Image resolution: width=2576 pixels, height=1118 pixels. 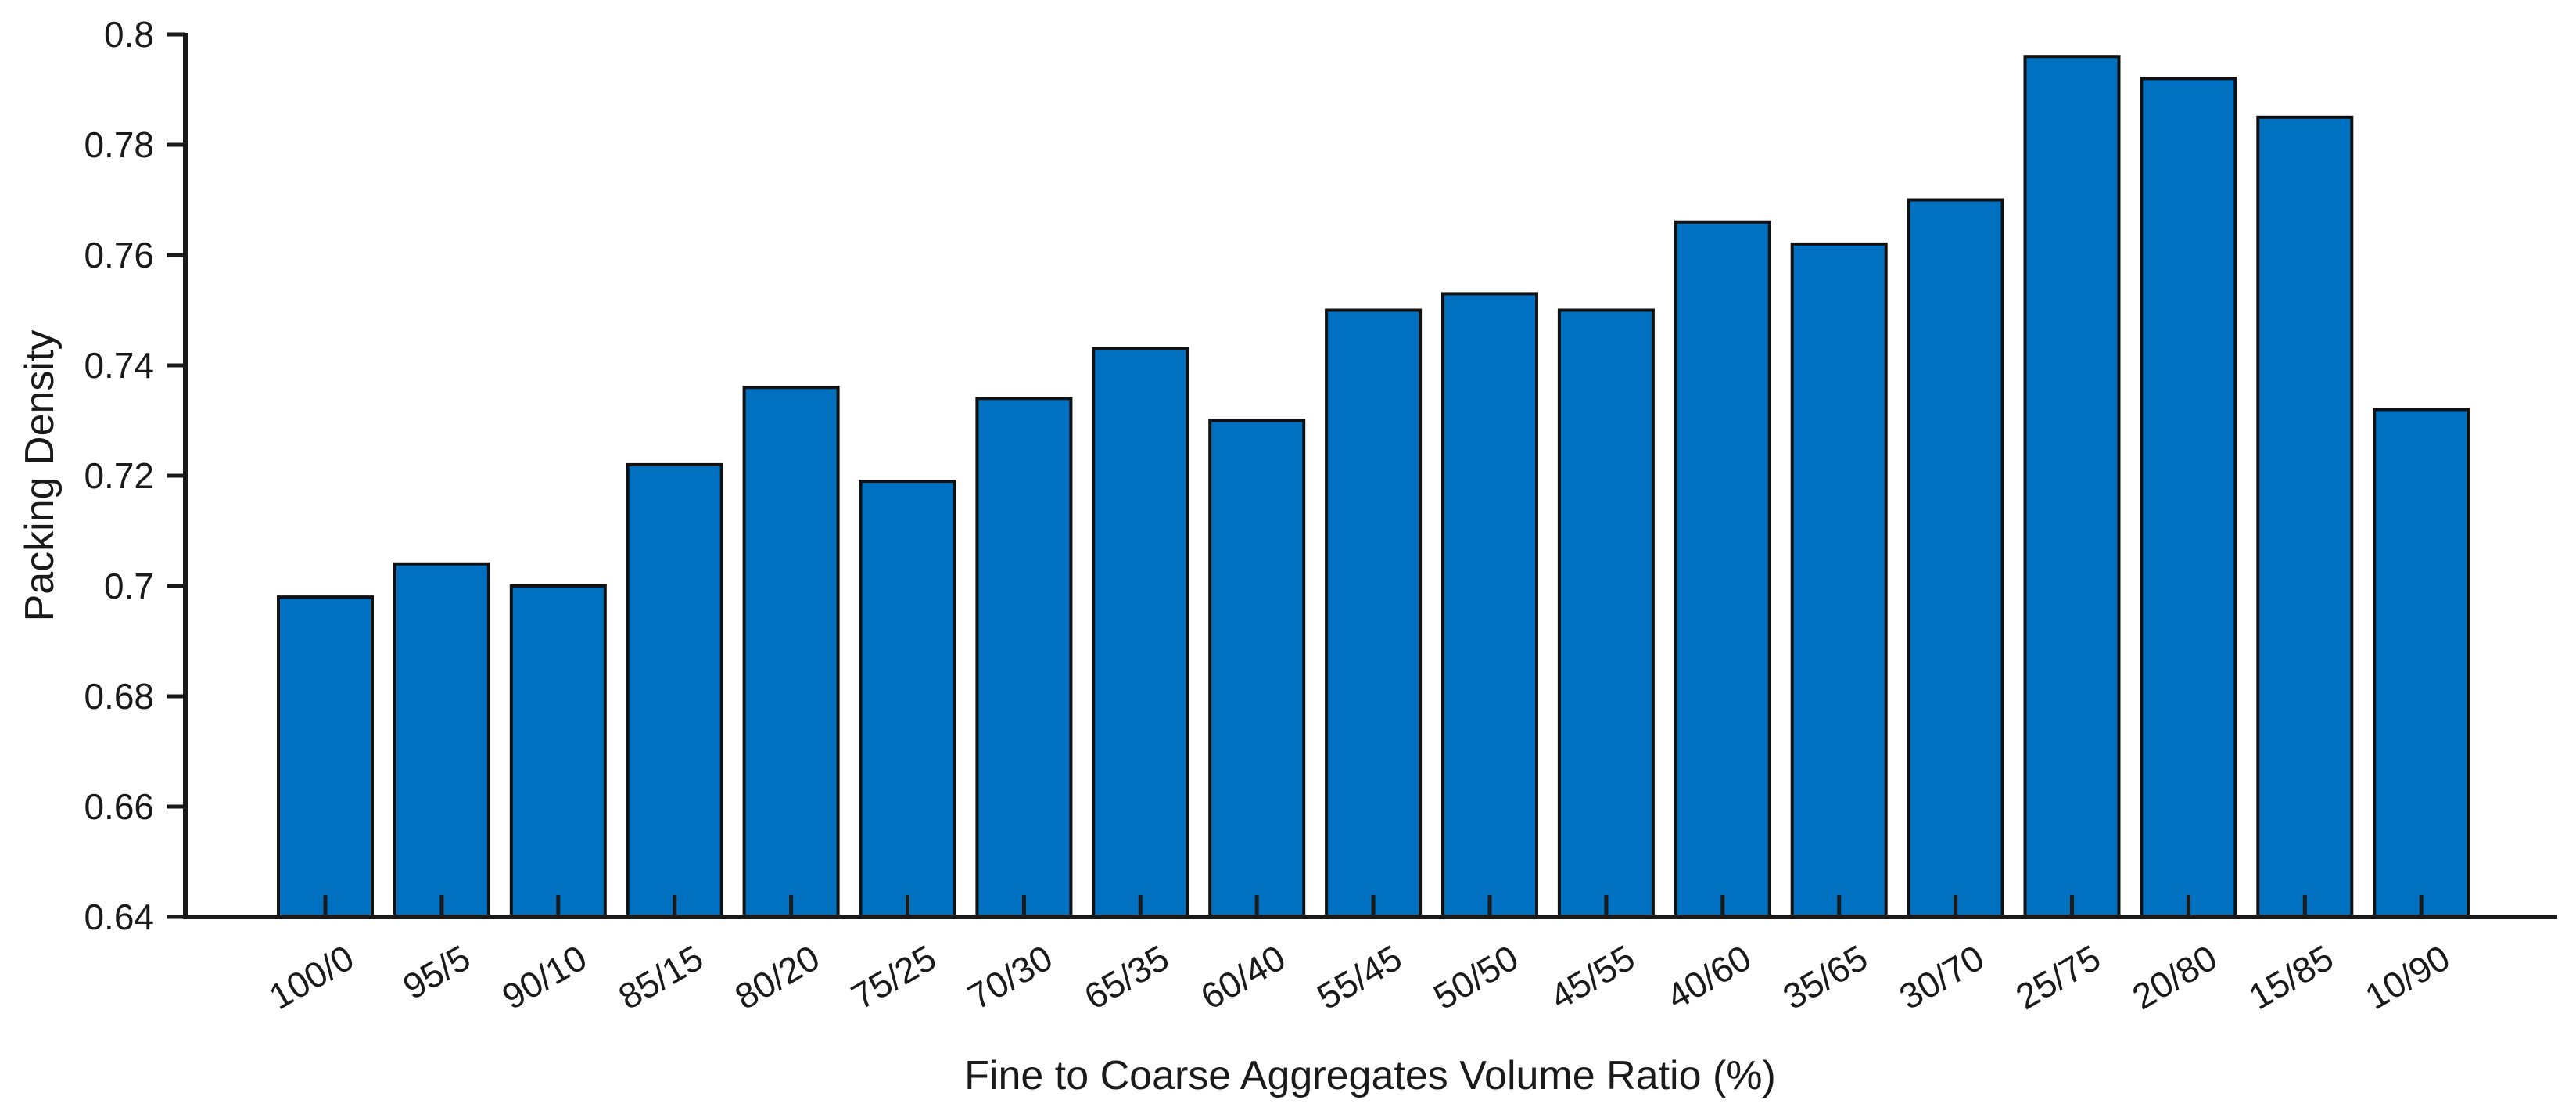 I want to click on y-tick-label: 0.8, so click(x=129, y=35).